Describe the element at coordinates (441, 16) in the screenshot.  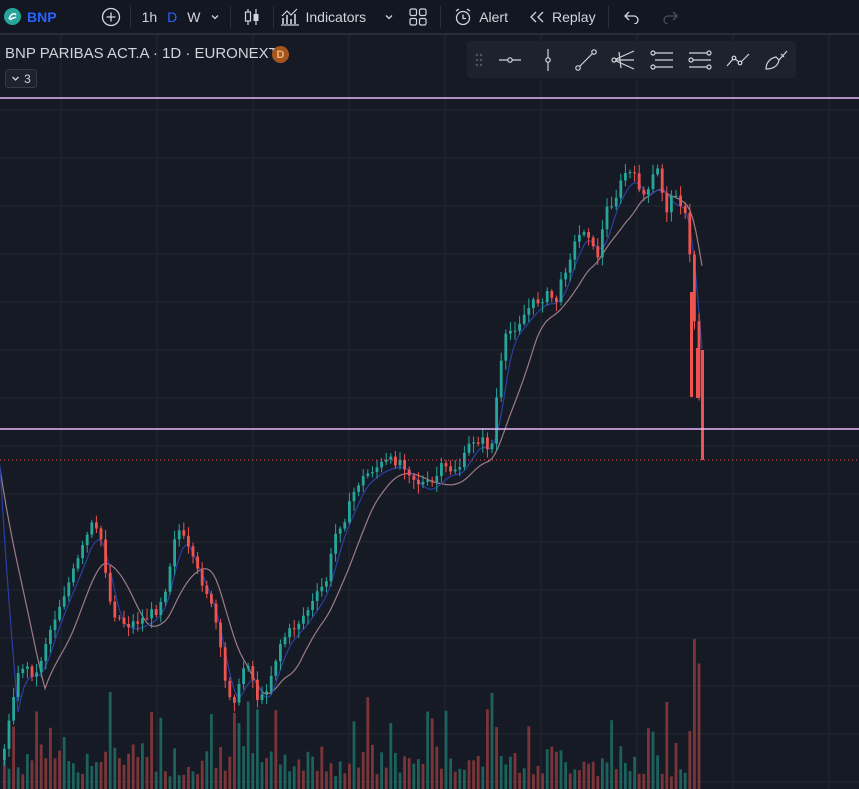
I see `toolbar-divider` at that location.